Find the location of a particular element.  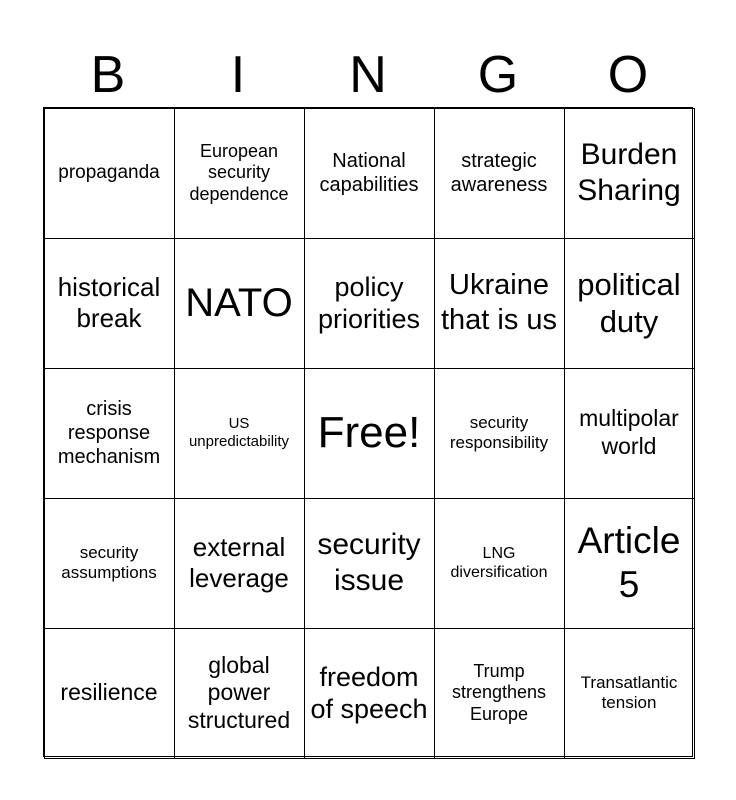

bingo-cell: policy priorities is located at coordinates (369, 303).